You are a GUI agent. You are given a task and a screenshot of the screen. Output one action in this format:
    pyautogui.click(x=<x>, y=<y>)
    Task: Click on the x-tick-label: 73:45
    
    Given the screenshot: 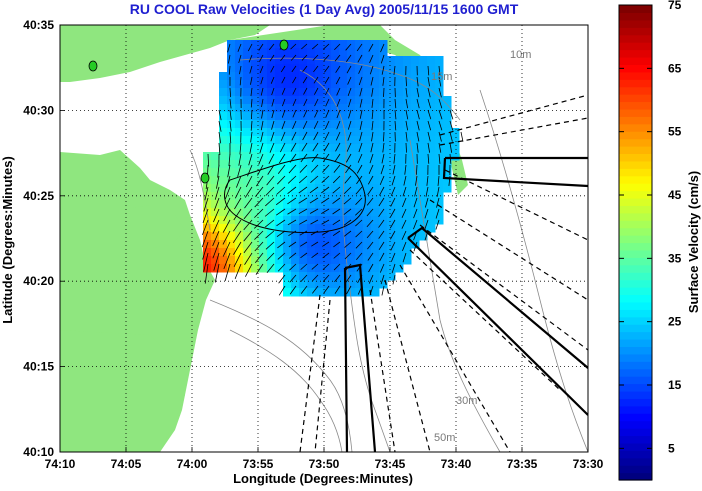 What is the action you would take?
    pyautogui.click(x=390, y=464)
    